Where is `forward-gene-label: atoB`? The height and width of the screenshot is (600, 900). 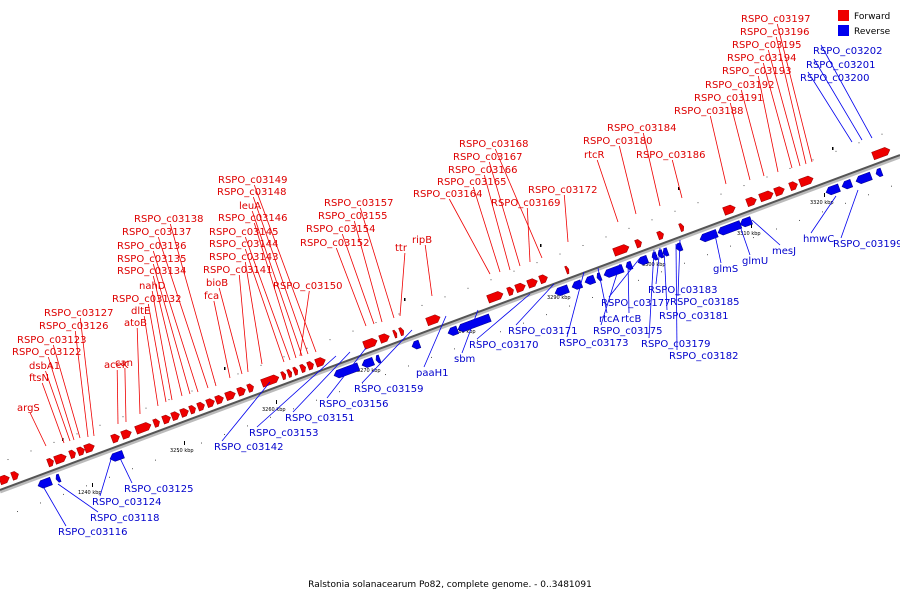
forward-gene-label: atoB is located at coordinates (135, 323).